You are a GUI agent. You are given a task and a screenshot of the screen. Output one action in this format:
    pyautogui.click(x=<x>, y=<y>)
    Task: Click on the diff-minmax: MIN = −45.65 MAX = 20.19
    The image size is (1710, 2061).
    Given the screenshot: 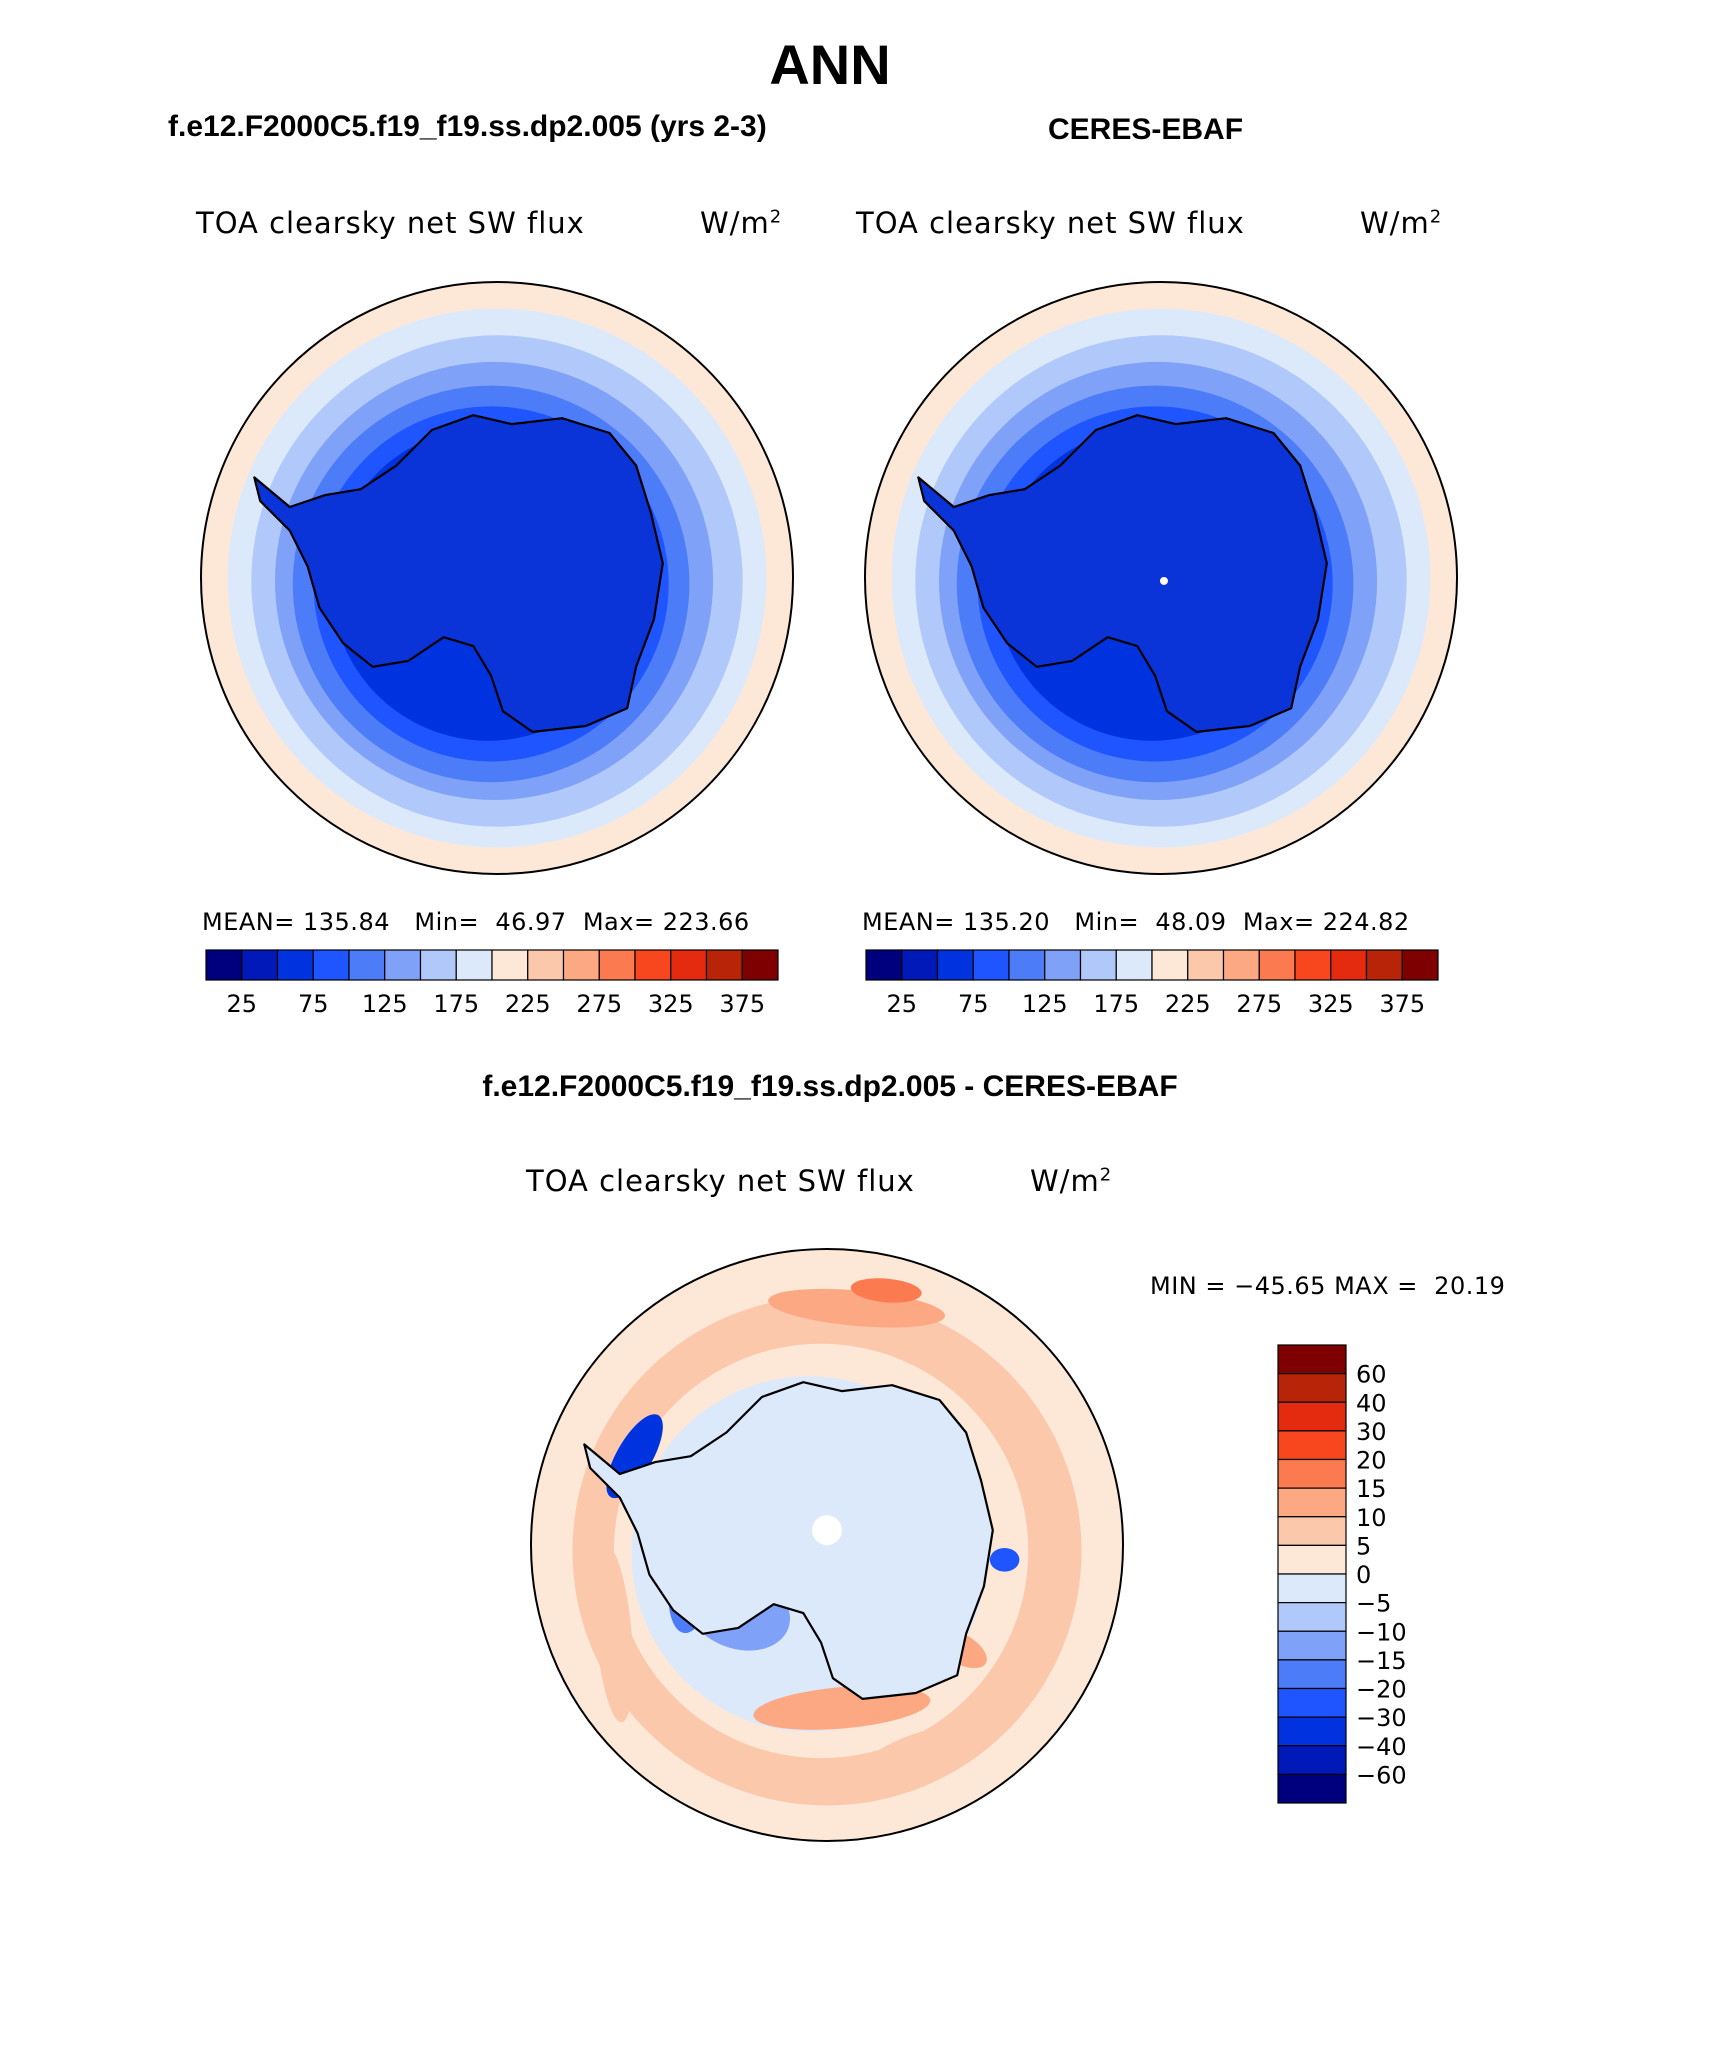 What is the action you would take?
    pyautogui.click(x=1327, y=1286)
    